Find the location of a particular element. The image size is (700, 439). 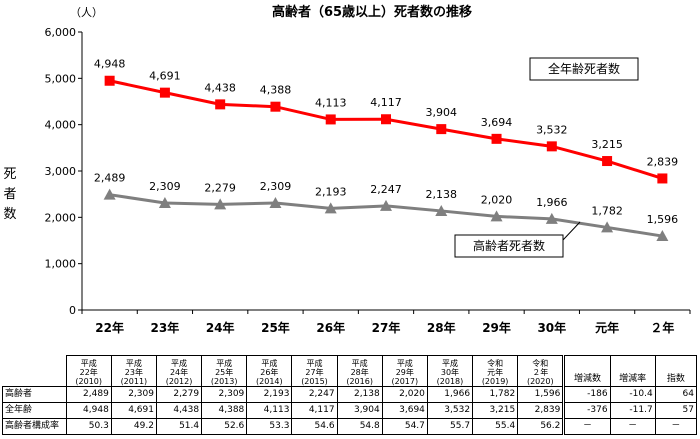

table-cell: 3,694 is located at coordinates (404, 410).